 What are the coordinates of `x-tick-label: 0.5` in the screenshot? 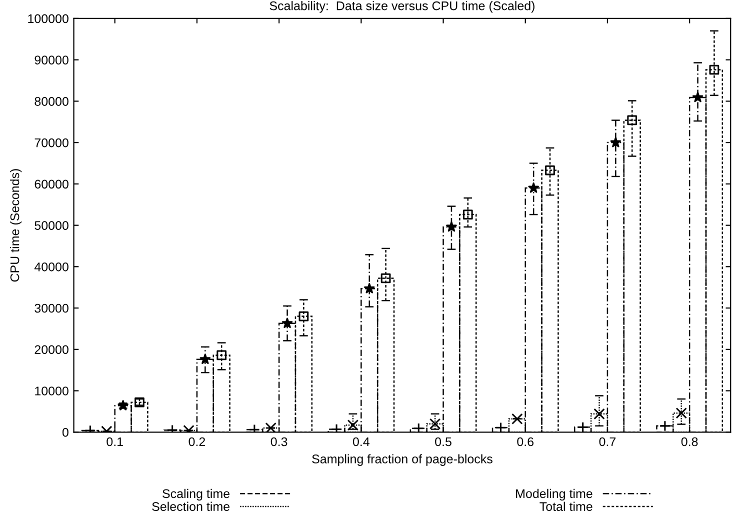 It's located at (443, 441).